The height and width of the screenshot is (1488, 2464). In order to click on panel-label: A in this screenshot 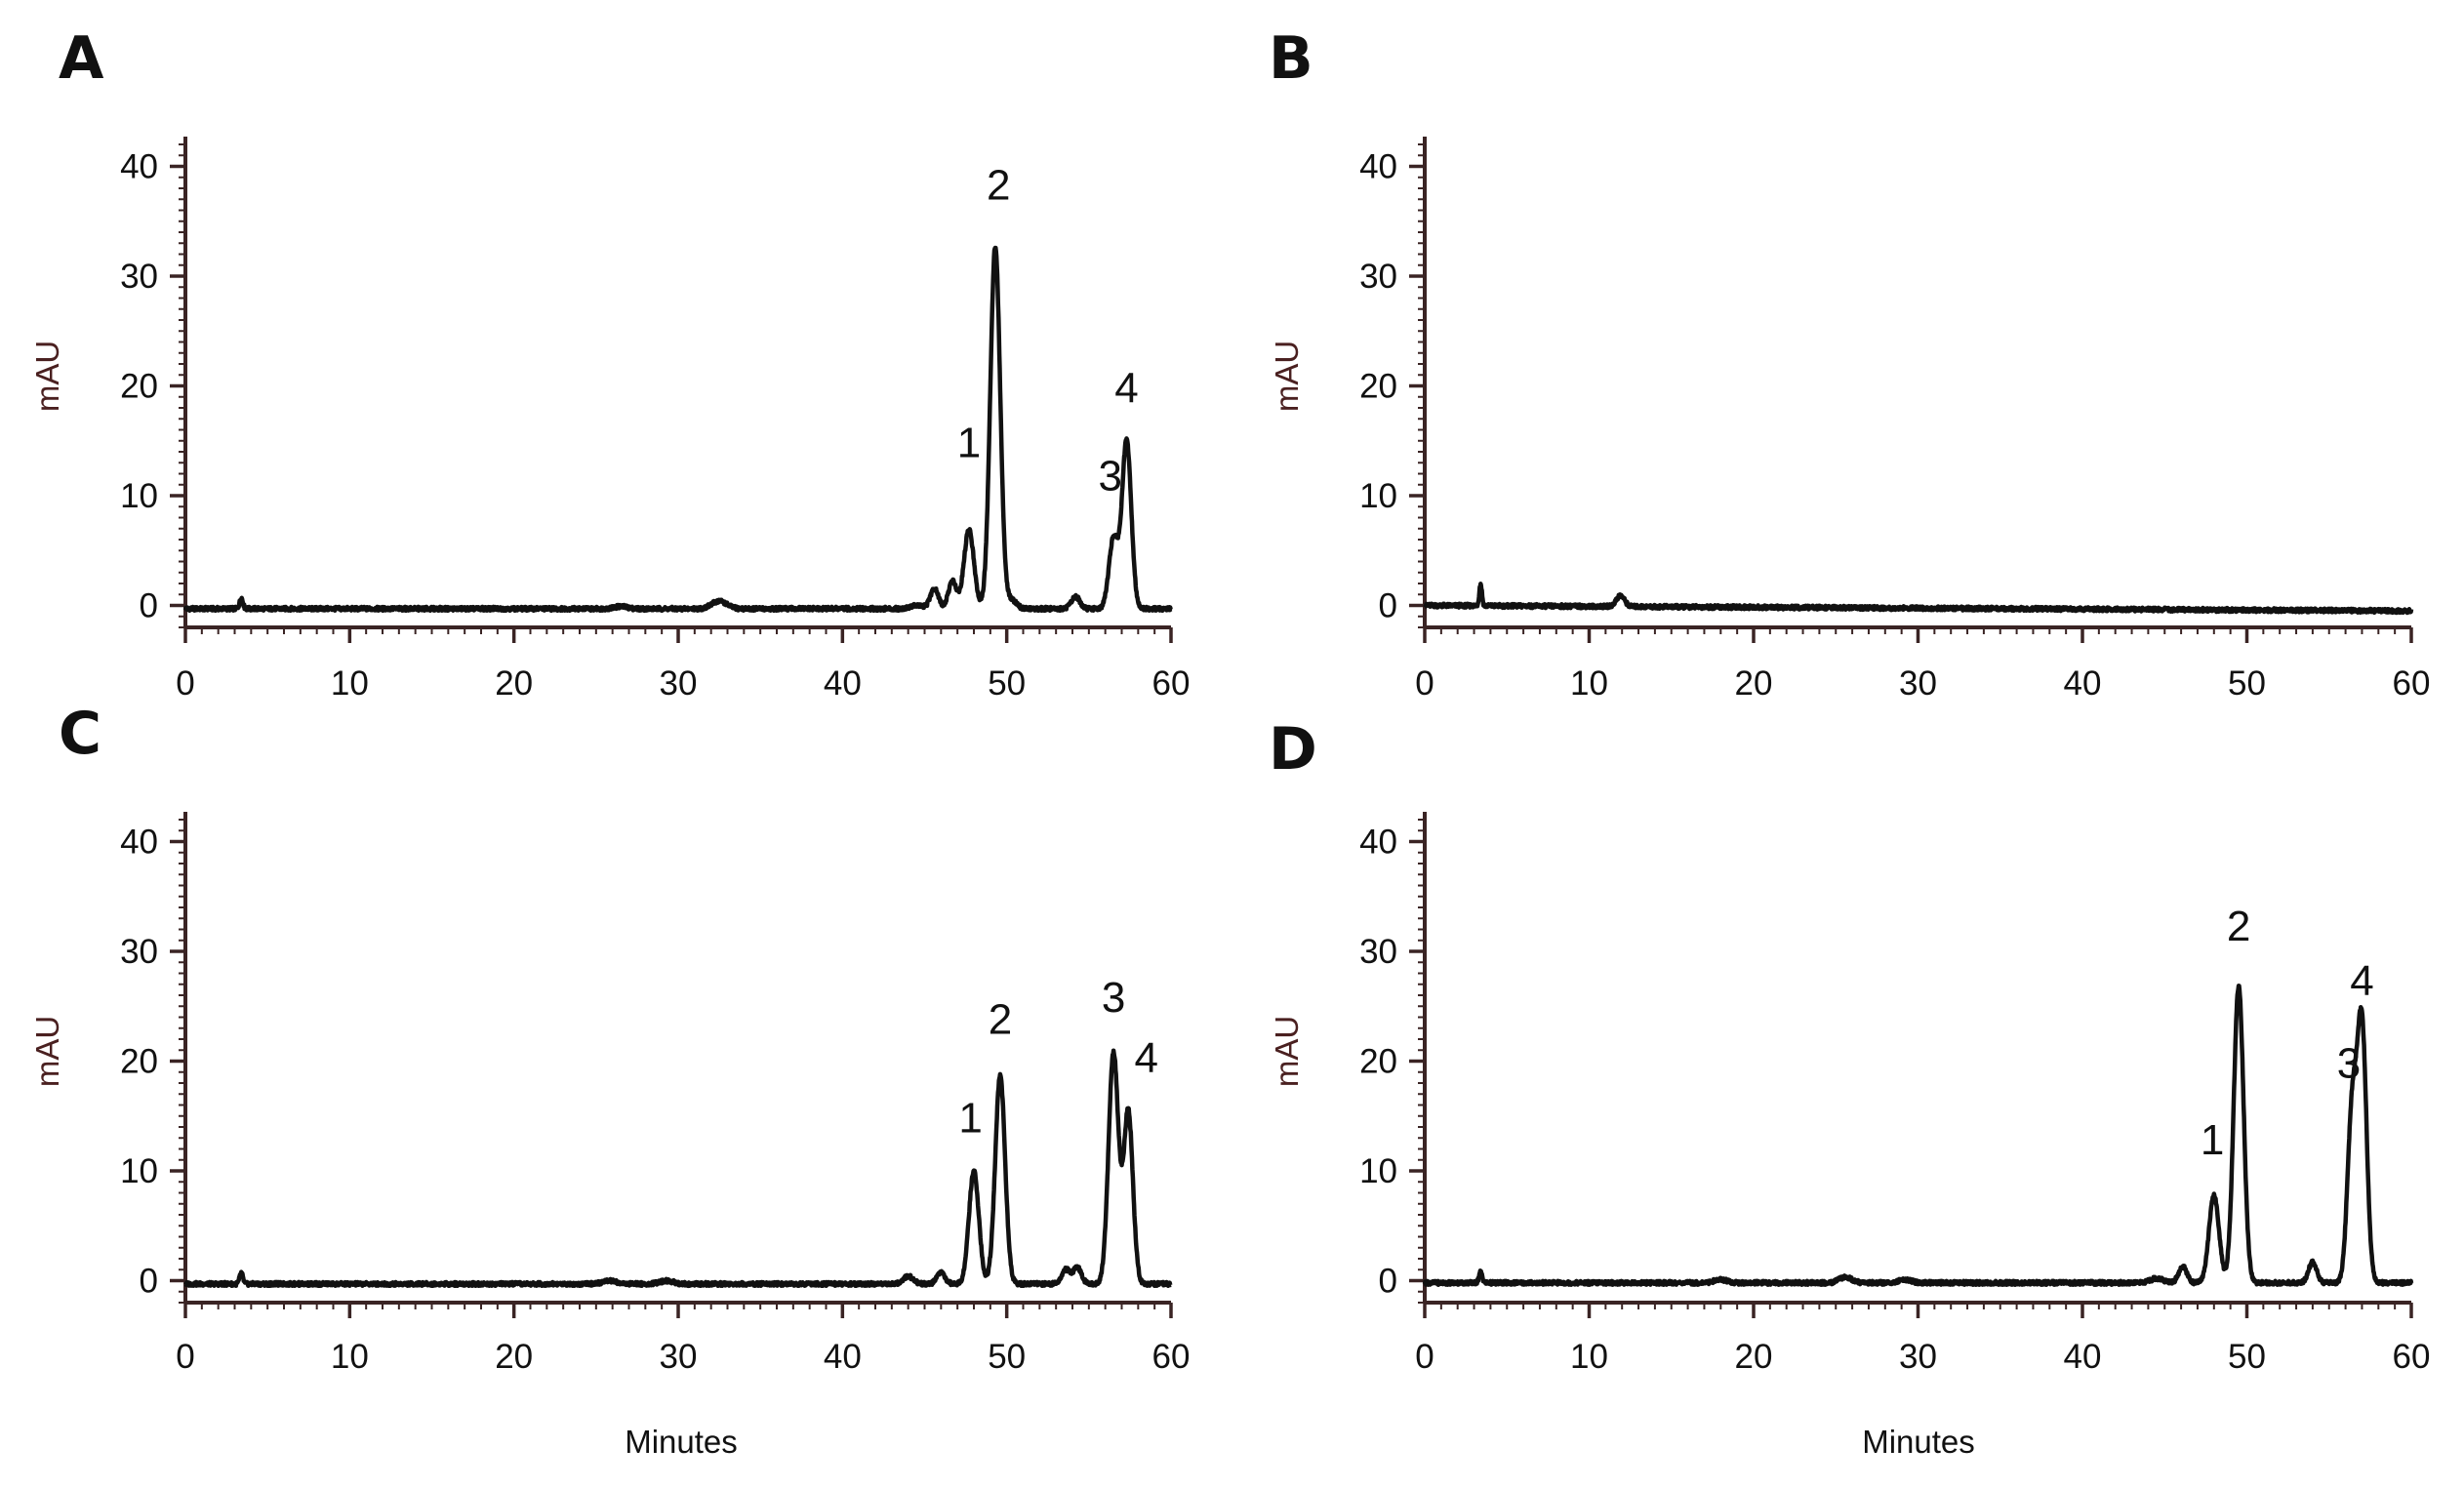, I will do `click(81, 58)`.